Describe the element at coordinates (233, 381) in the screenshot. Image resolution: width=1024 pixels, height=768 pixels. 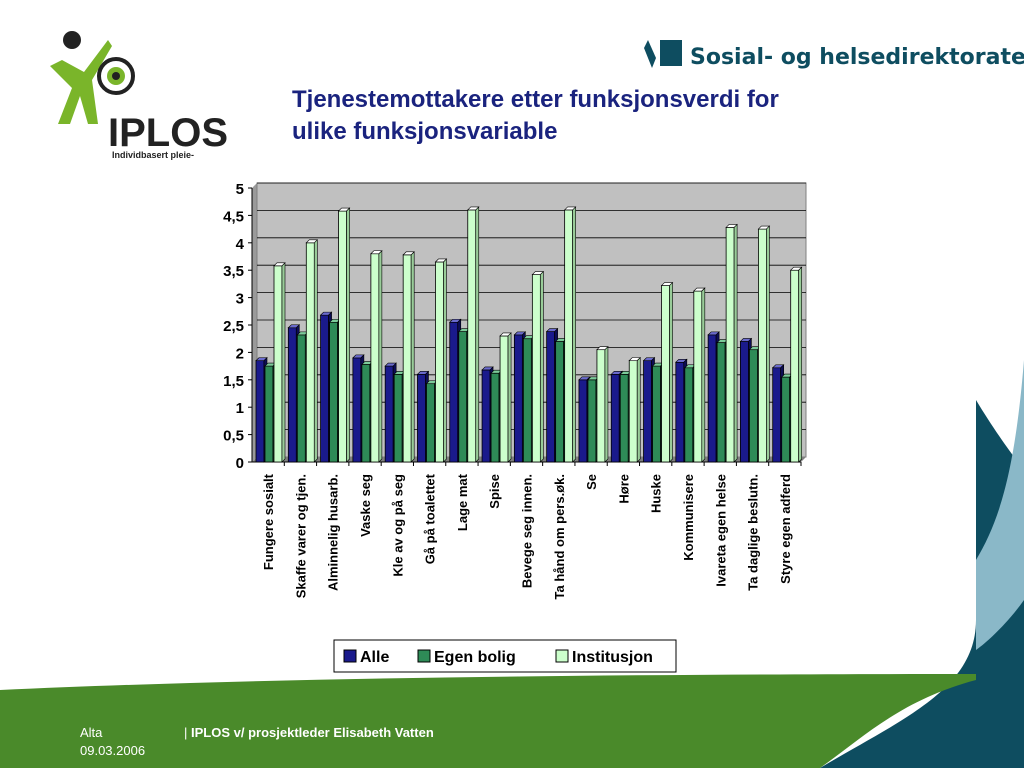
I see `y-tick-label: 1,5` at that location.